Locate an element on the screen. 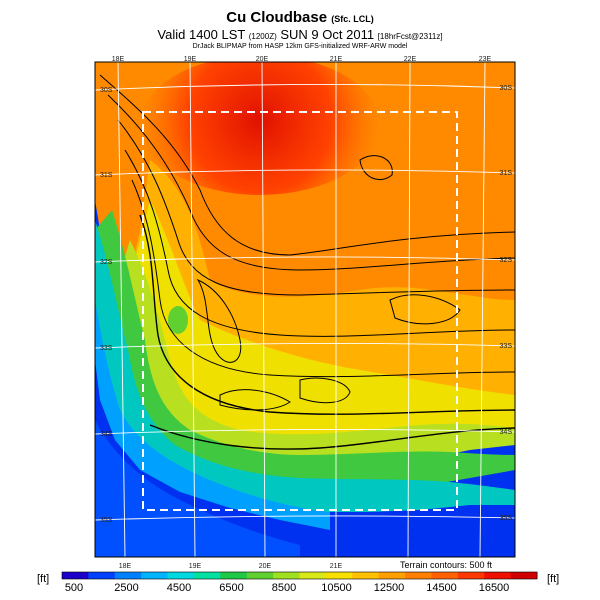  lon-label-bottom: 19E is located at coordinates (195, 566).